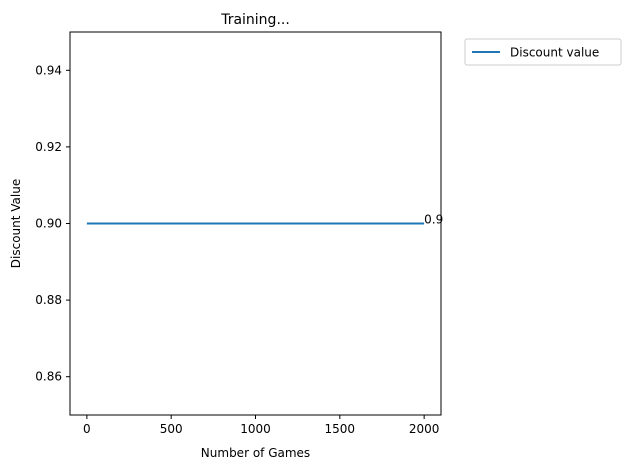 The width and height of the screenshot is (630, 470). I want to click on annotation-layer: 0.9, so click(433, 220).